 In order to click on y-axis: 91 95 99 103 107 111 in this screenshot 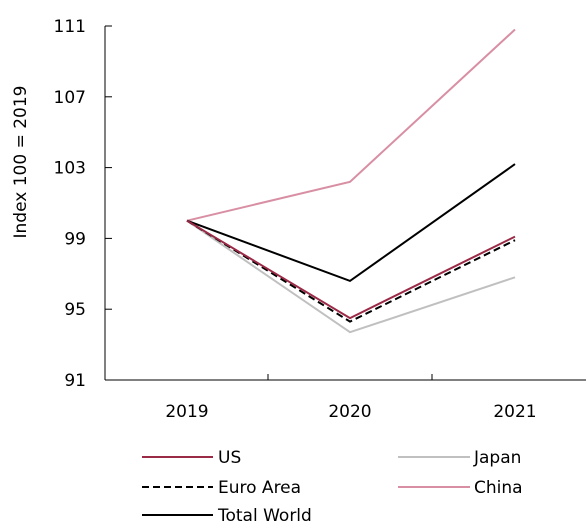, I will do `click(83, 204)`.